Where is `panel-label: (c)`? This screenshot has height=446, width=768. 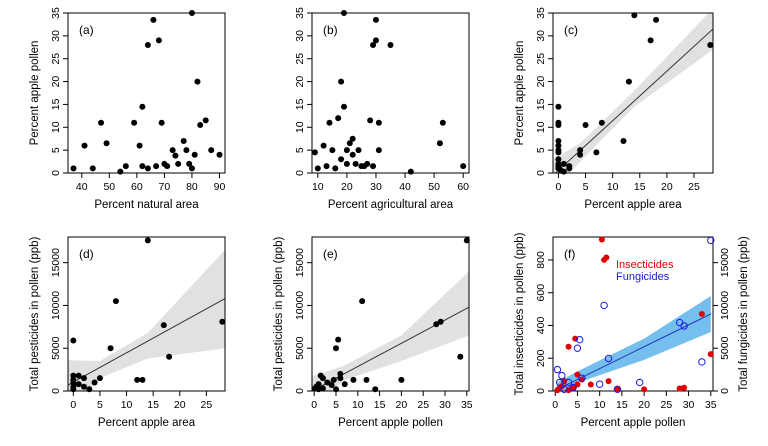 panel-label: (c) is located at coordinates (571, 30).